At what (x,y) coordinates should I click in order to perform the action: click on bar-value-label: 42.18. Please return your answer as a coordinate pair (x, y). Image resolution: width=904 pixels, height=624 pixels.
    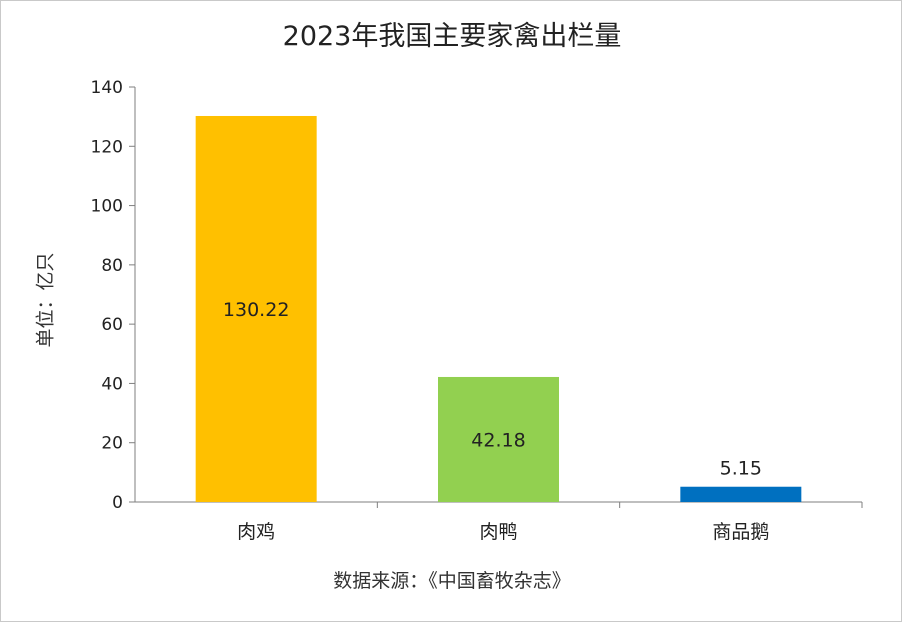
    Looking at the image, I should click on (498, 440).